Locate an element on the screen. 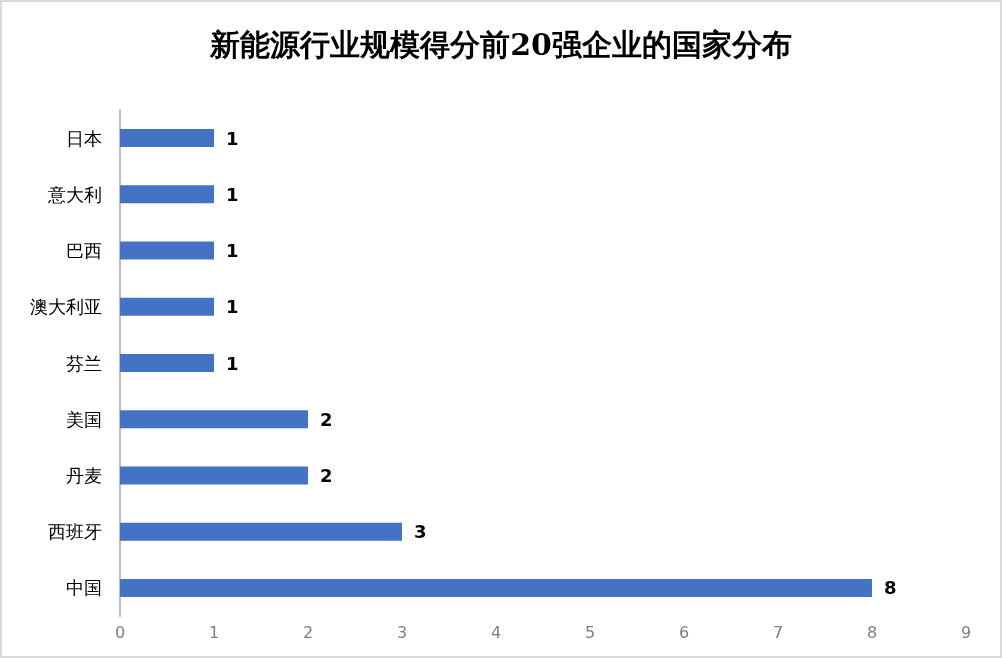 The width and height of the screenshot is (1002, 658). y-tick-label: 巴西 is located at coordinates (84, 251).